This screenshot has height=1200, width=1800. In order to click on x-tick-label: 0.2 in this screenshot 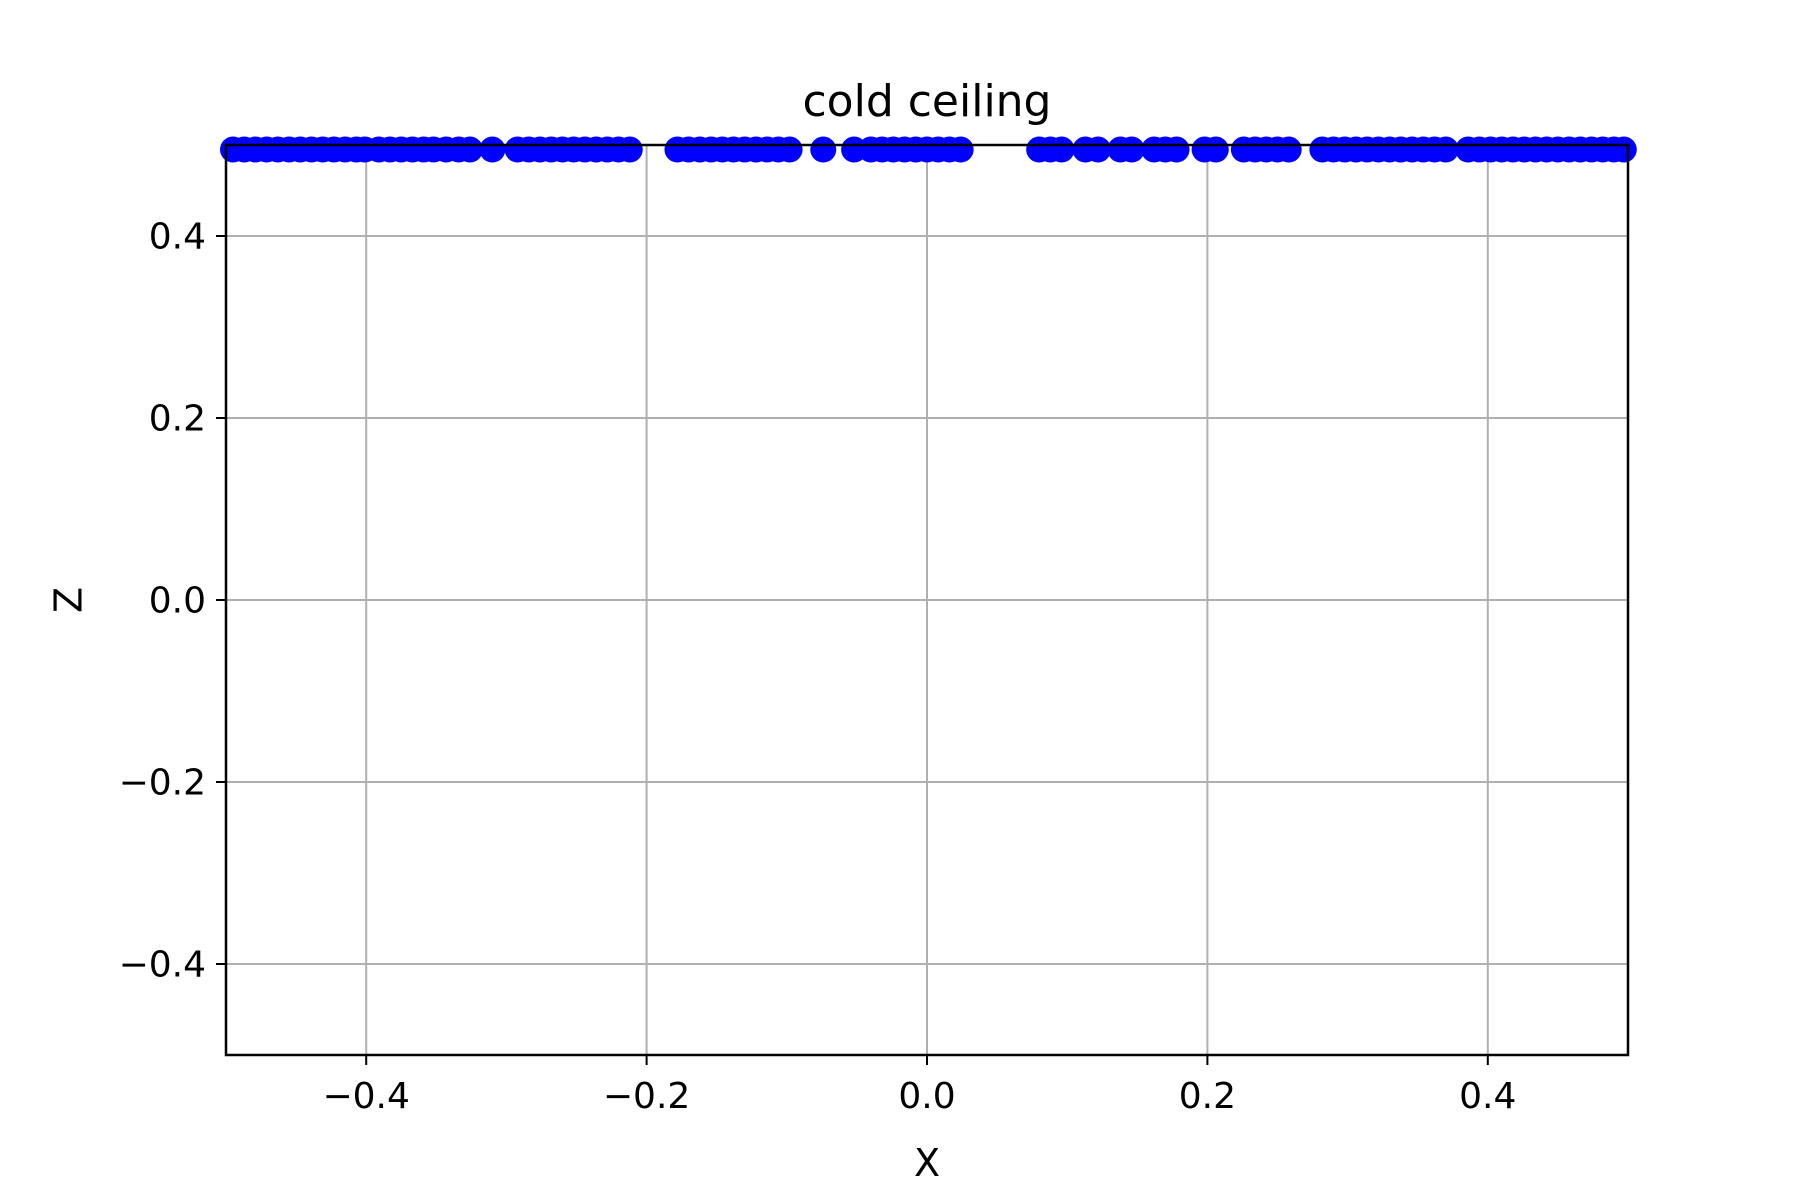, I will do `click(1207, 1096)`.